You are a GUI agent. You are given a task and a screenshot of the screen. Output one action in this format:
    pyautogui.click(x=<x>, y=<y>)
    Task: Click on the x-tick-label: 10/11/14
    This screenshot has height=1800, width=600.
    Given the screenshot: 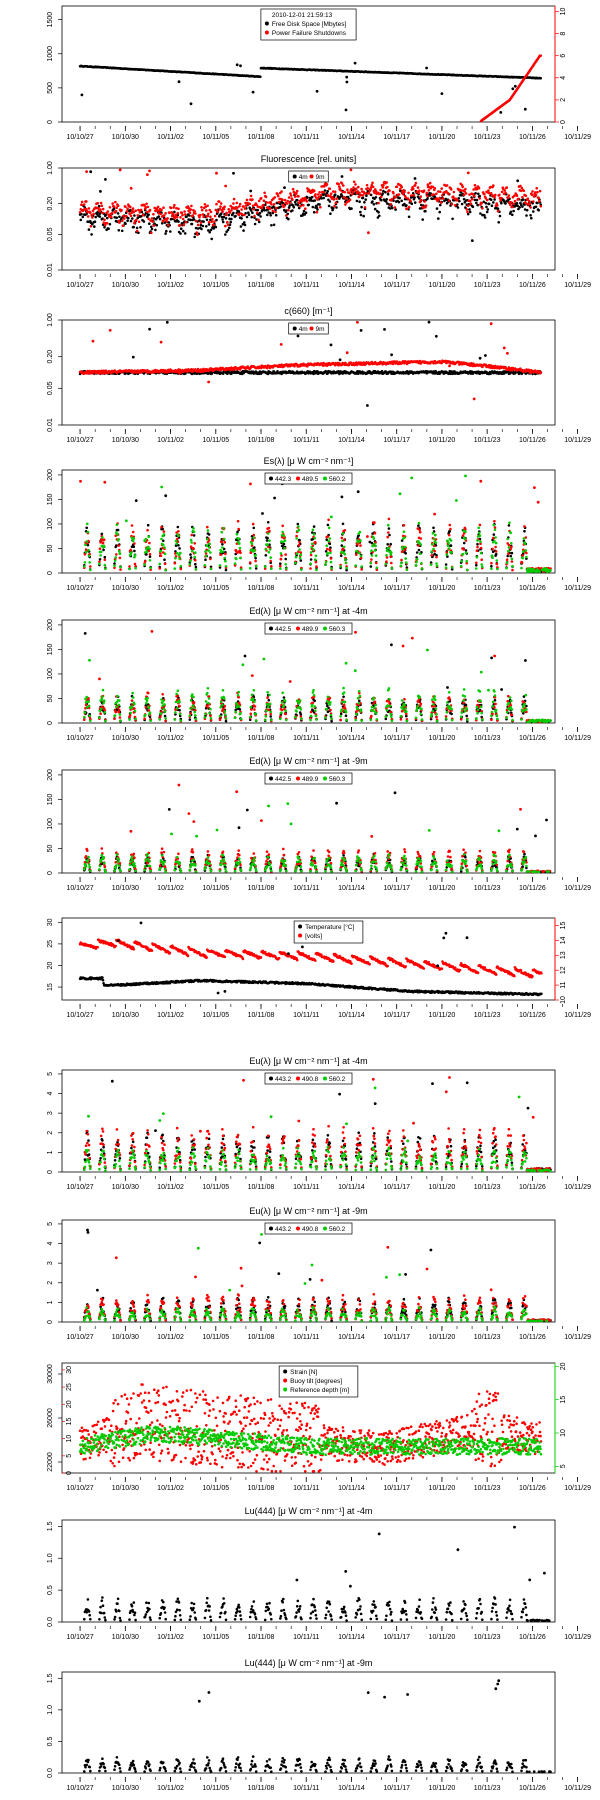 What is the action you would take?
    pyautogui.click(x=351, y=137)
    